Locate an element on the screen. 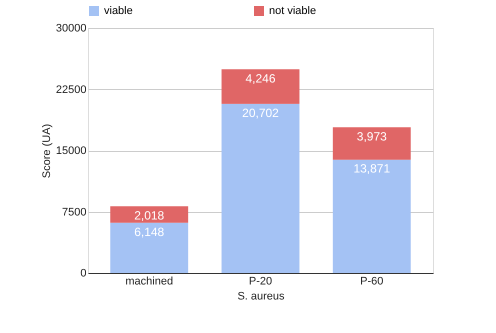 The image size is (496, 333). data-label: 20,702 is located at coordinates (261, 113).